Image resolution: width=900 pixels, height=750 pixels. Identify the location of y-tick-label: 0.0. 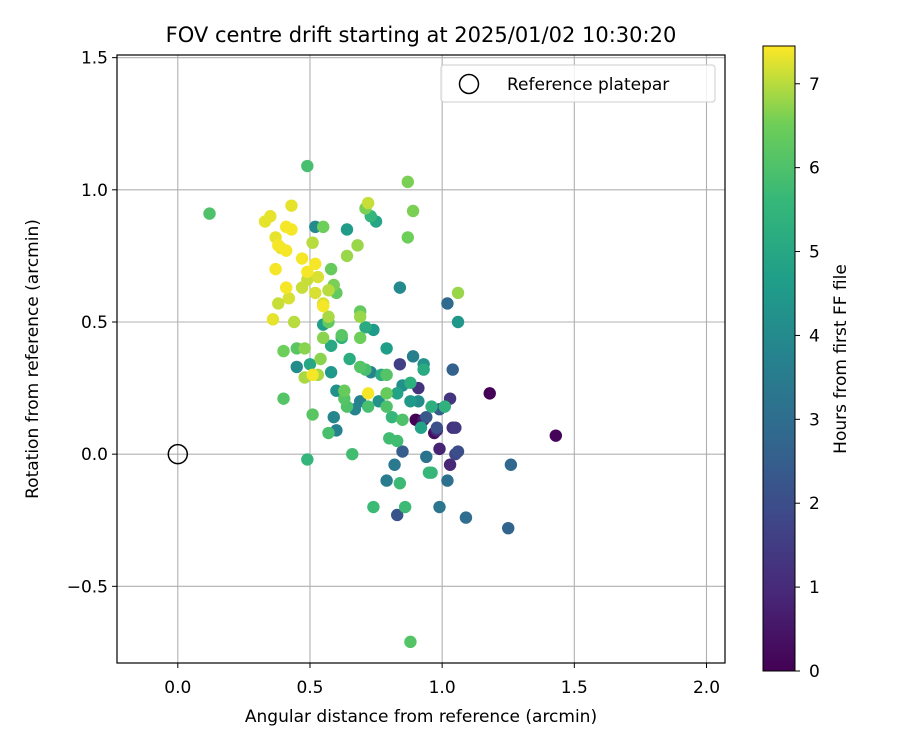
(94, 455).